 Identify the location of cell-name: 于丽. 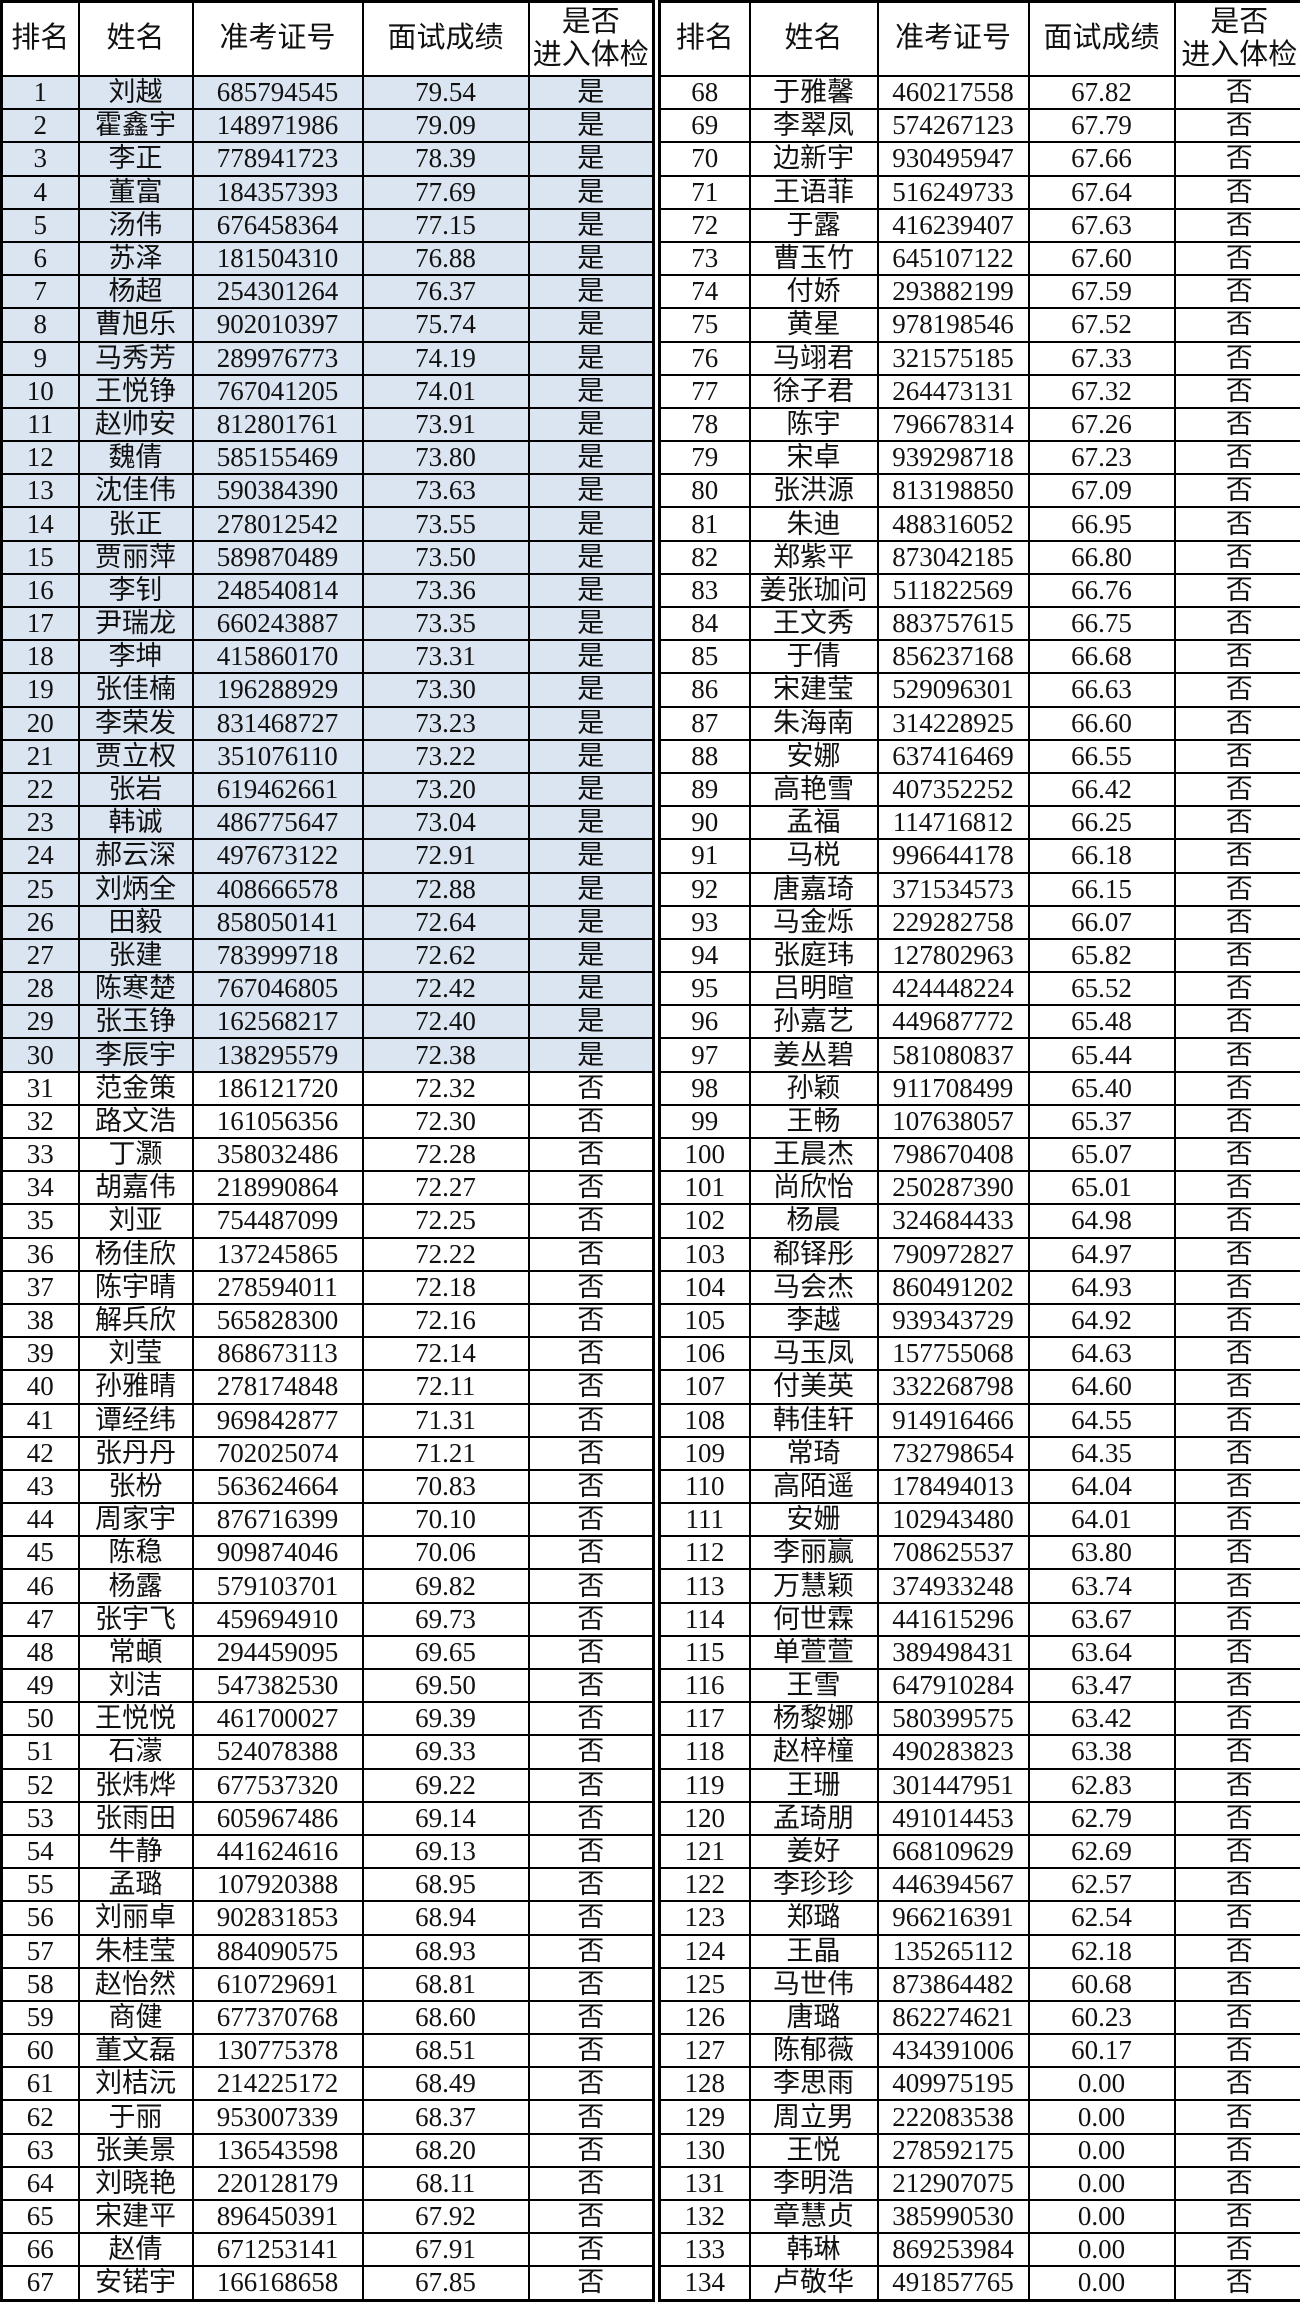
(135, 2117).